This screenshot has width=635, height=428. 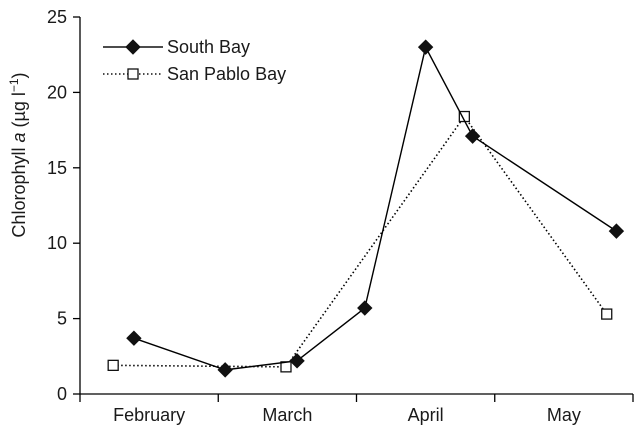 What do you see at coordinates (133, 47) in the screenshot?
I see `legend-marker-diamond` at bounding box center [133, 47].